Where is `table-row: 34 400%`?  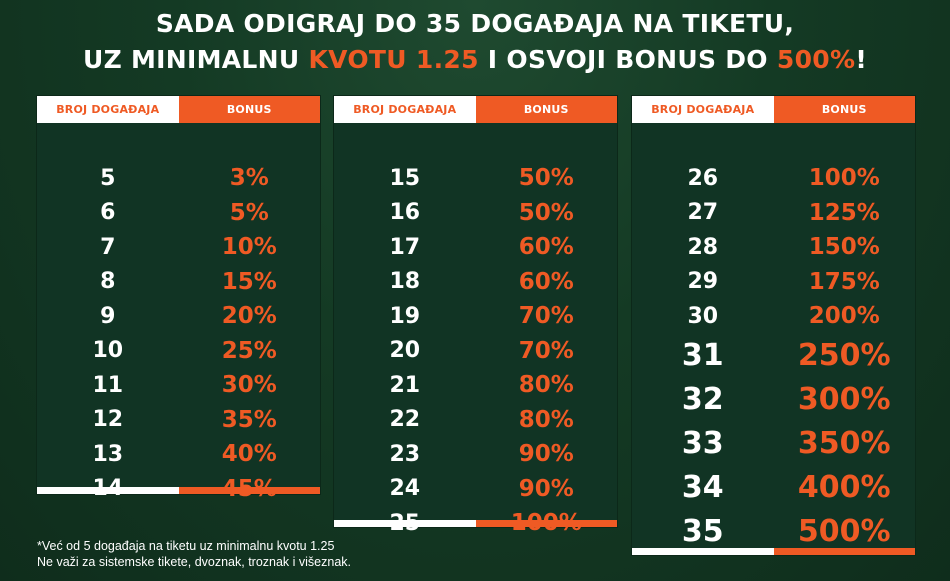 table-row: 34 400% is located at coordinates (773, 488).